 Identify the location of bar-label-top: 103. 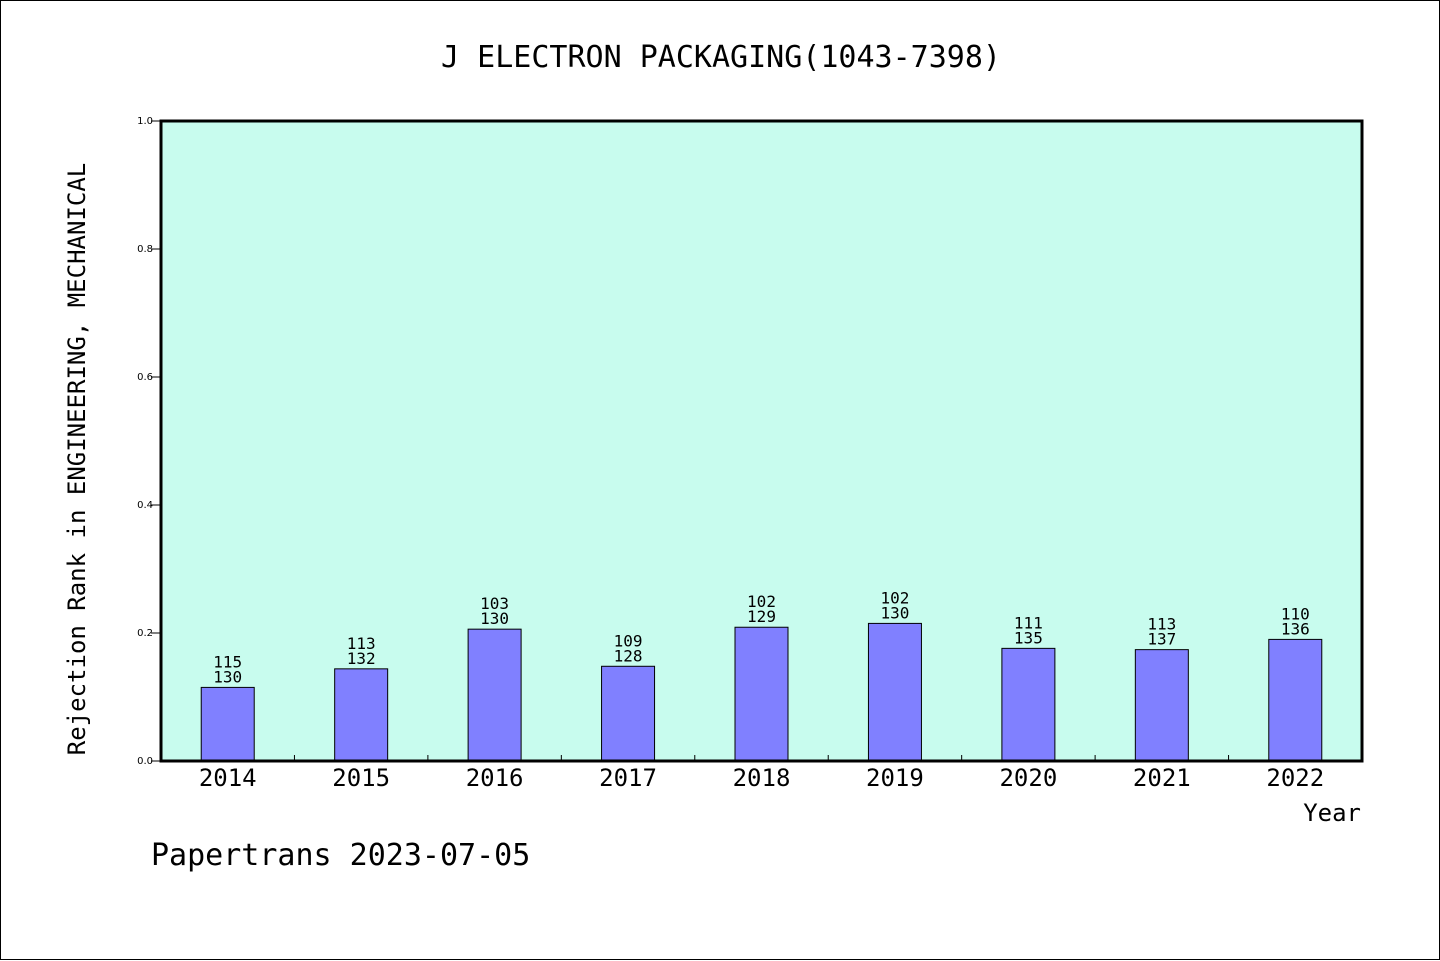
(494, 603).